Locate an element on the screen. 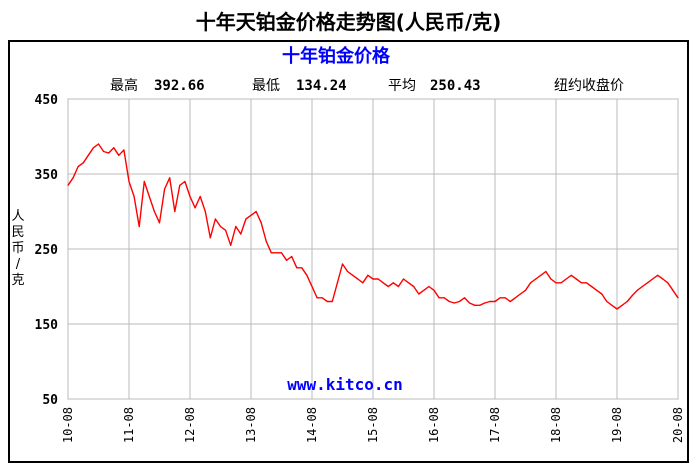 The height and width of the screenshot is (469, 697). x-tick-label: 18-08 is located at coordinates (556, 425).